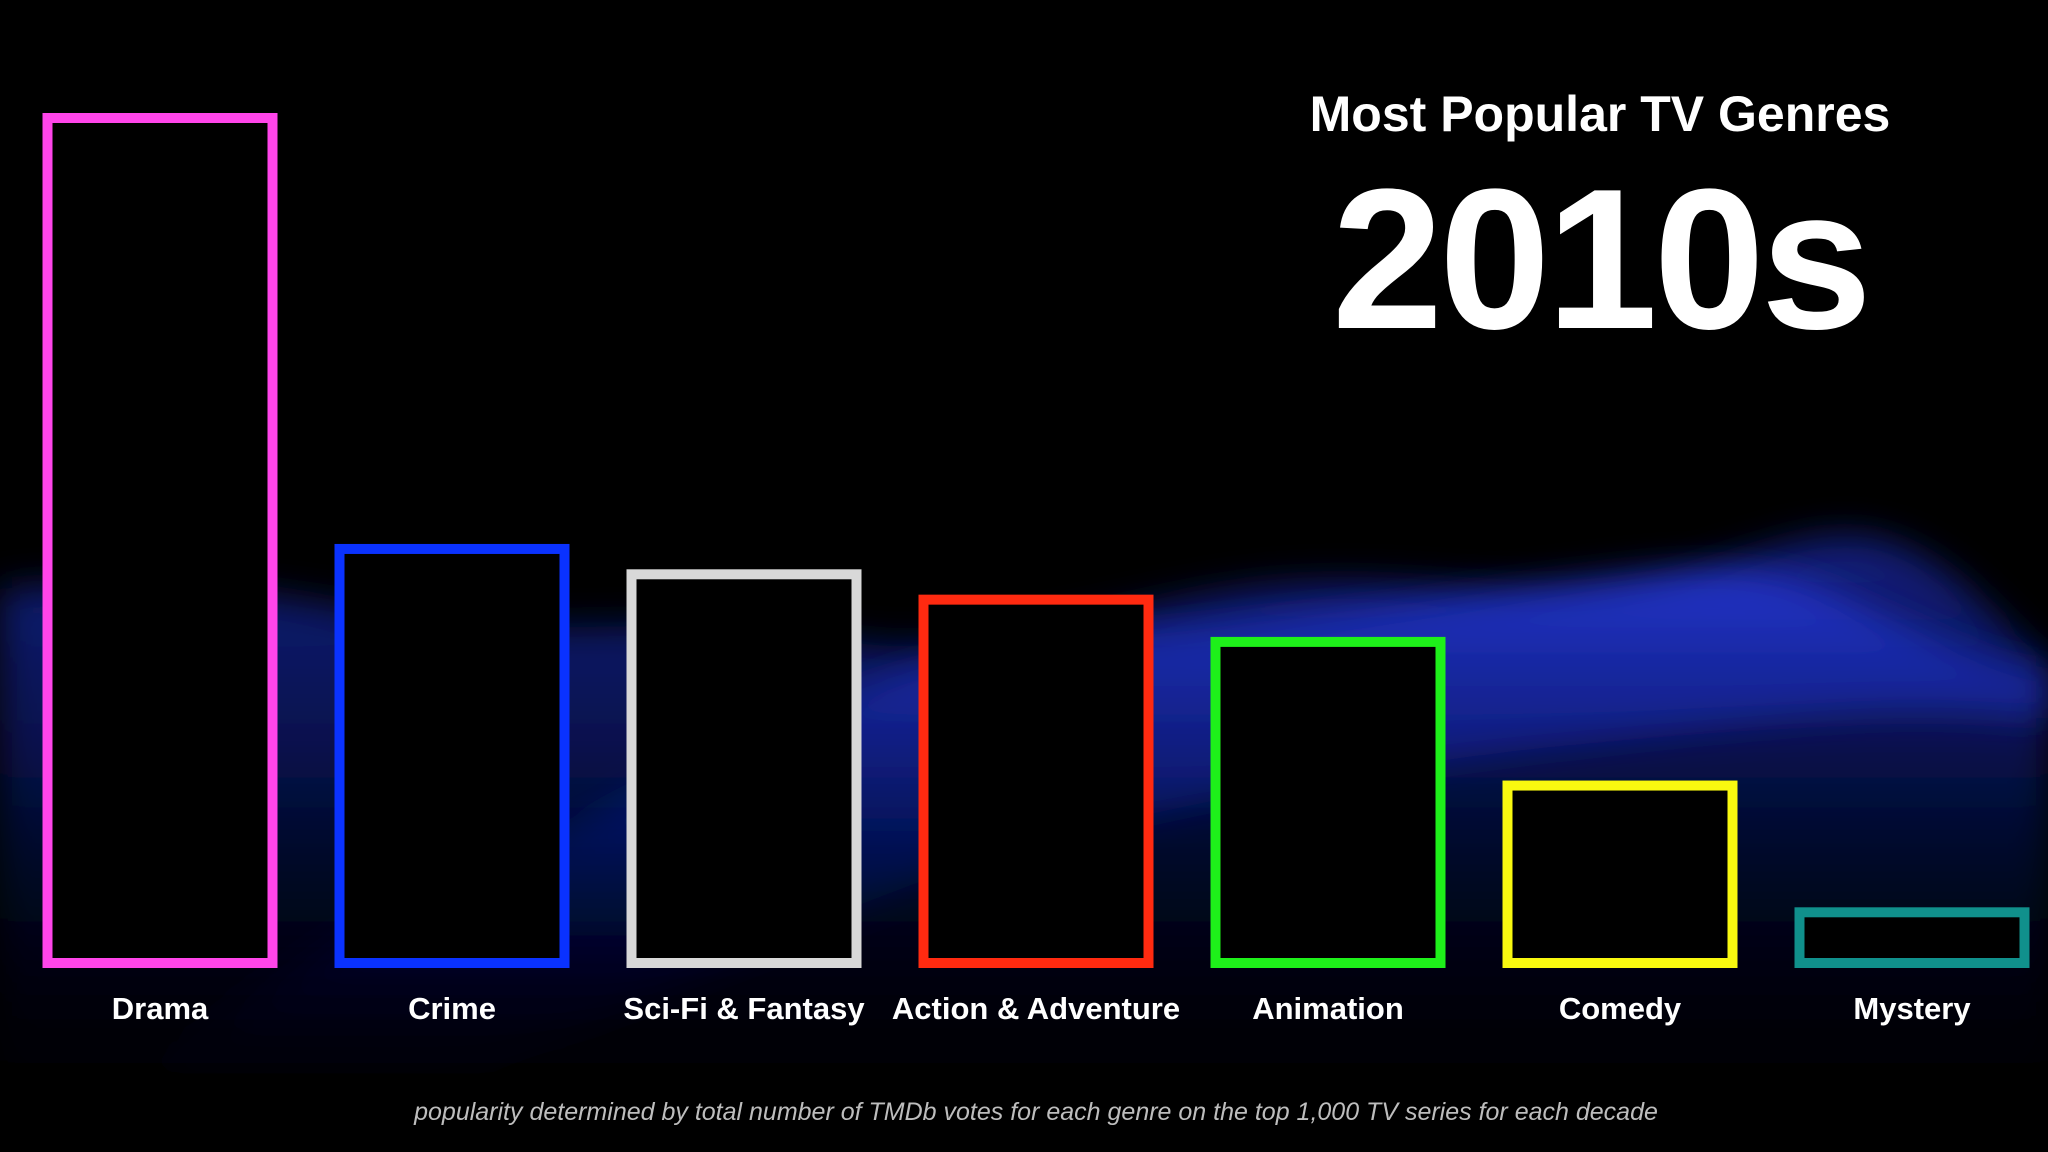 The width and height of the screenshot is (2048, 1152). I want to click on bar-crime, so click(452, 755).